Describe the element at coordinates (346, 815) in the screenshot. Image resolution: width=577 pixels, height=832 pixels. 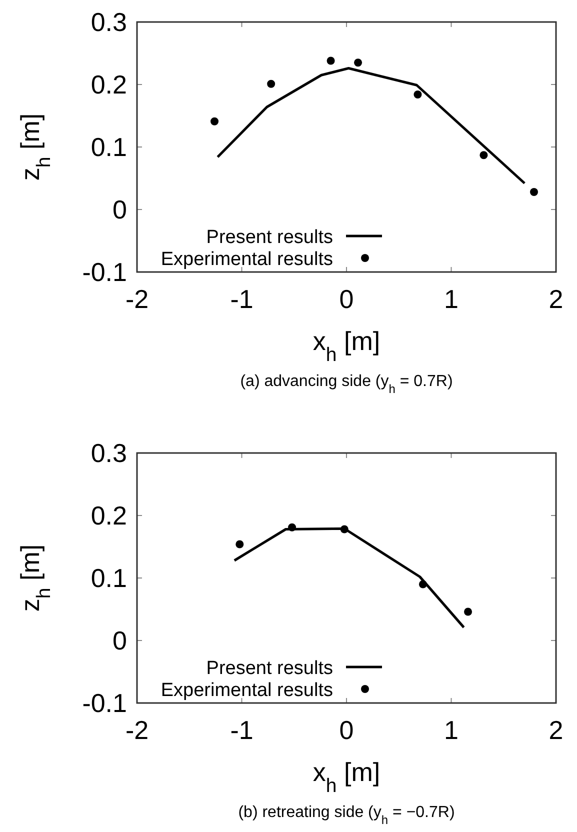
I see `text: (b) retreating side (y$_{h}$ = −0.7R)` at that location.